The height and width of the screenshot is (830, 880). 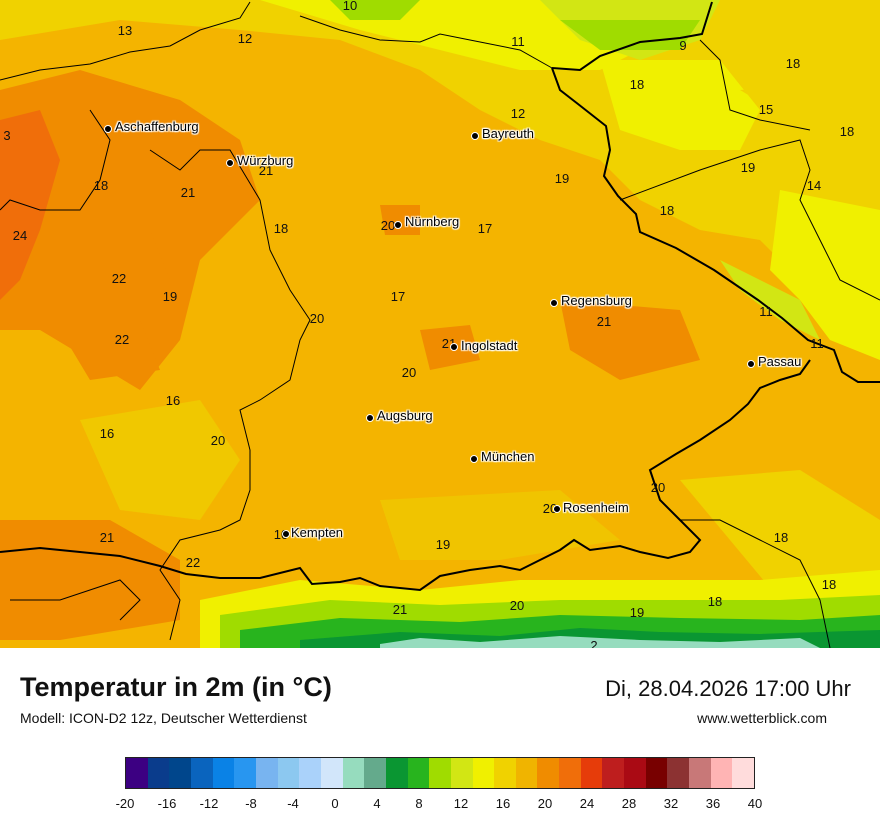 I want to click on legend-tick-label: 0, so click(x=335, y=803).